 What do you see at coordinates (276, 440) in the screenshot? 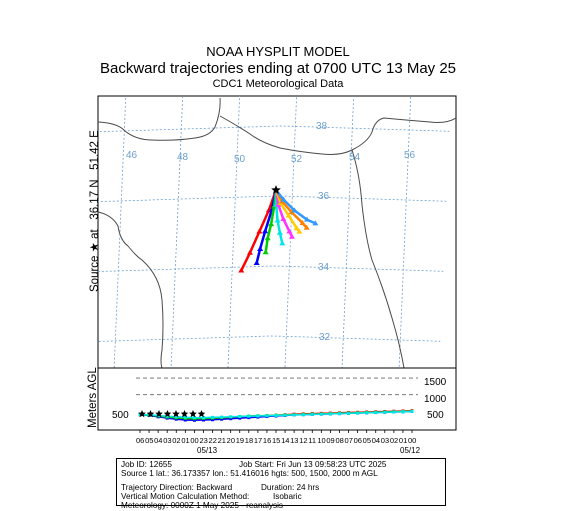
I see `time-tick-label: 15` at bounding box center [276, 440].